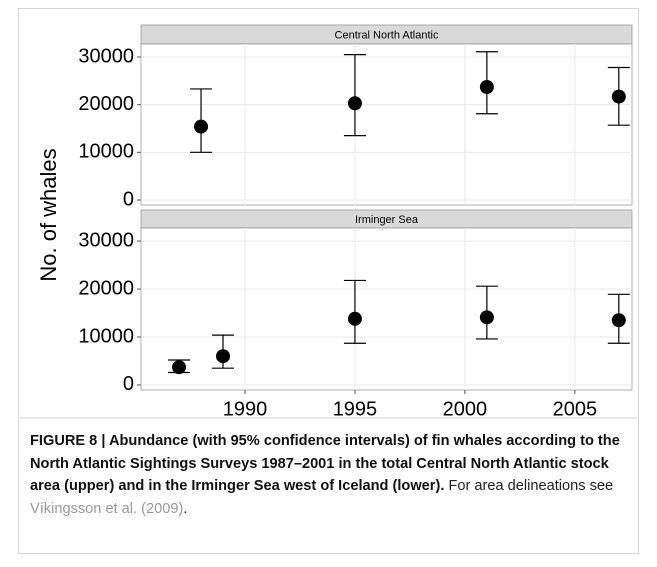 The height and width of the screenshot is (567, 657). What do you see at coordinates (465, 409) in the screenshot?
I see `x-tick-label: 2000` at bounding box center [465, 409].